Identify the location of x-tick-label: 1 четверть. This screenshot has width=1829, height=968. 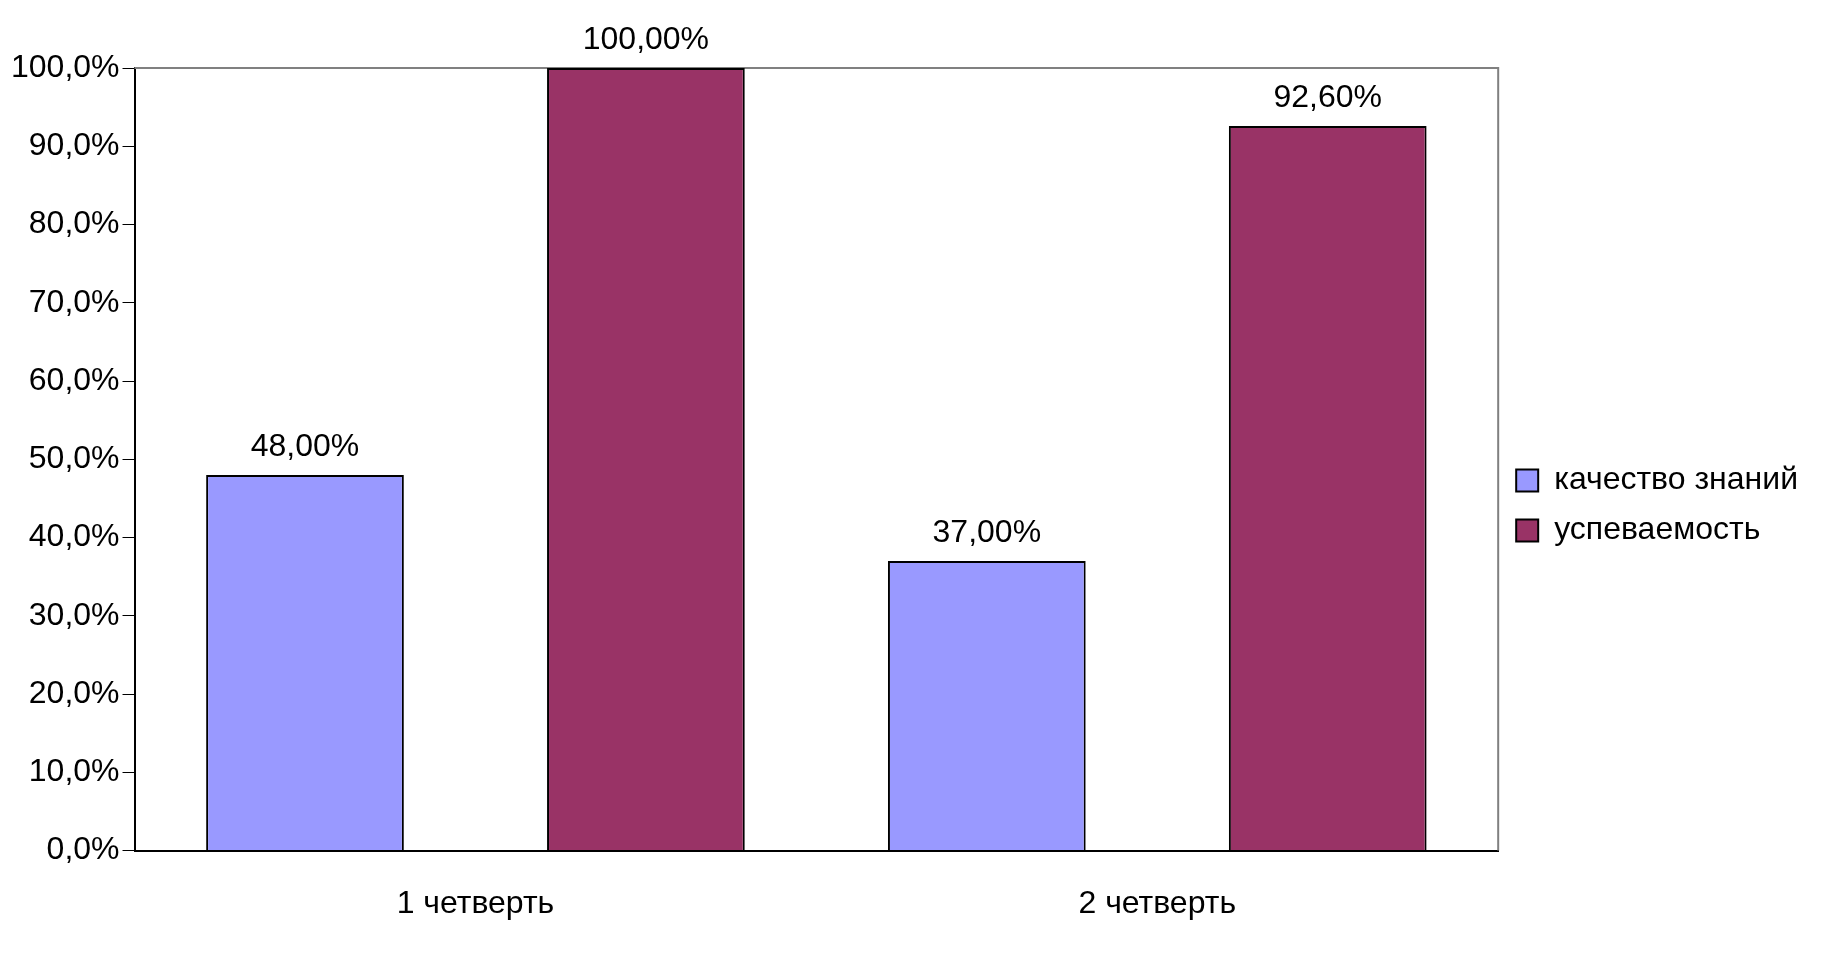
(475, 901).